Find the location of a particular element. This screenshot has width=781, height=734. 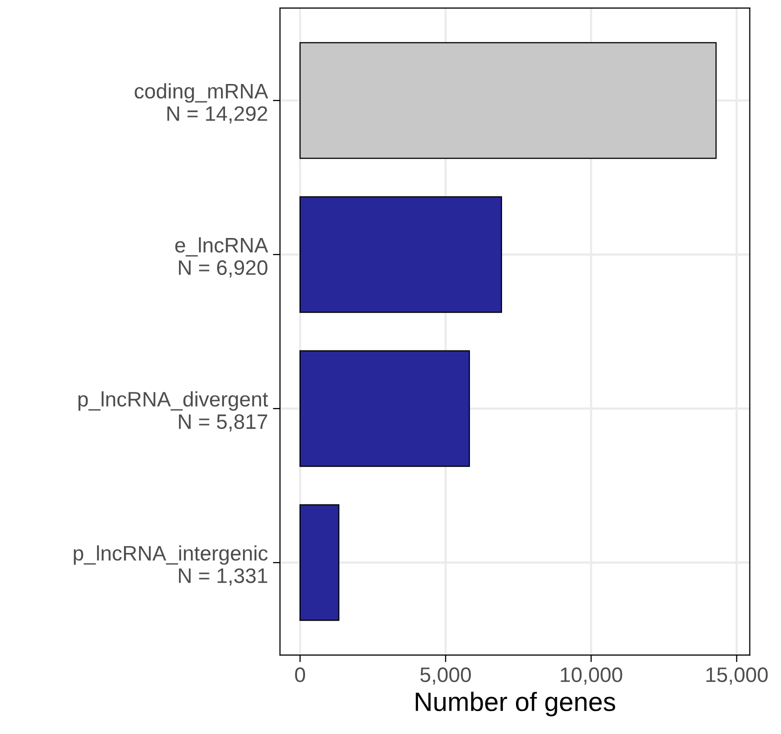

x-tick-label: 15,000 is located at coordinates (737, 676).